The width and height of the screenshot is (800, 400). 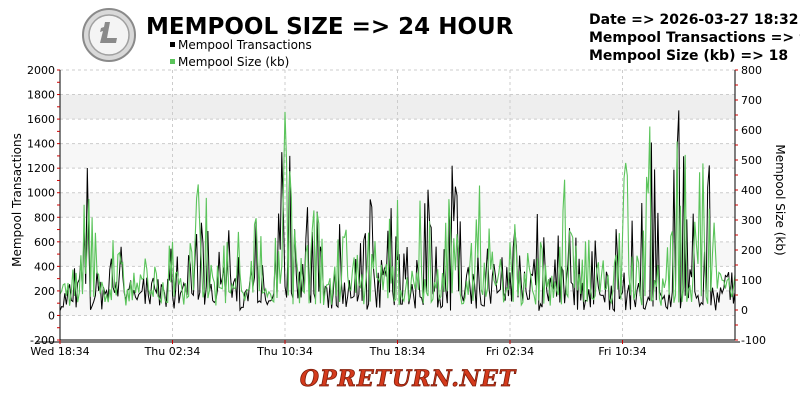 What do you see at coordinates (44, 217) in the screenshot?
I see `y-tick-label: 800` at bounding box center [44, 217].